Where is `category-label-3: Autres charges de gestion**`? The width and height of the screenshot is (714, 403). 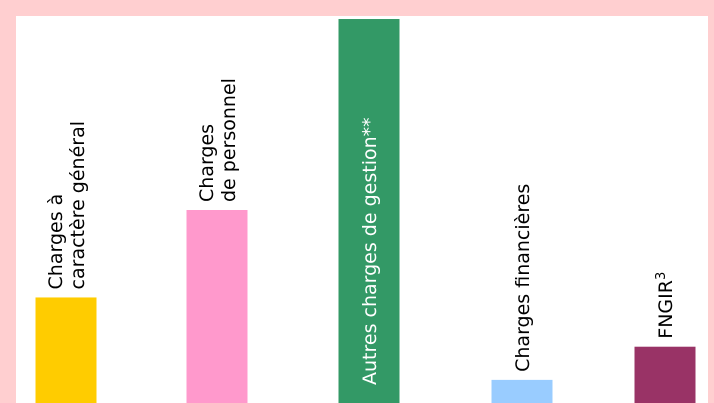
category-label-3: Autres charges de gestion** is located at coordinates (370, 251).